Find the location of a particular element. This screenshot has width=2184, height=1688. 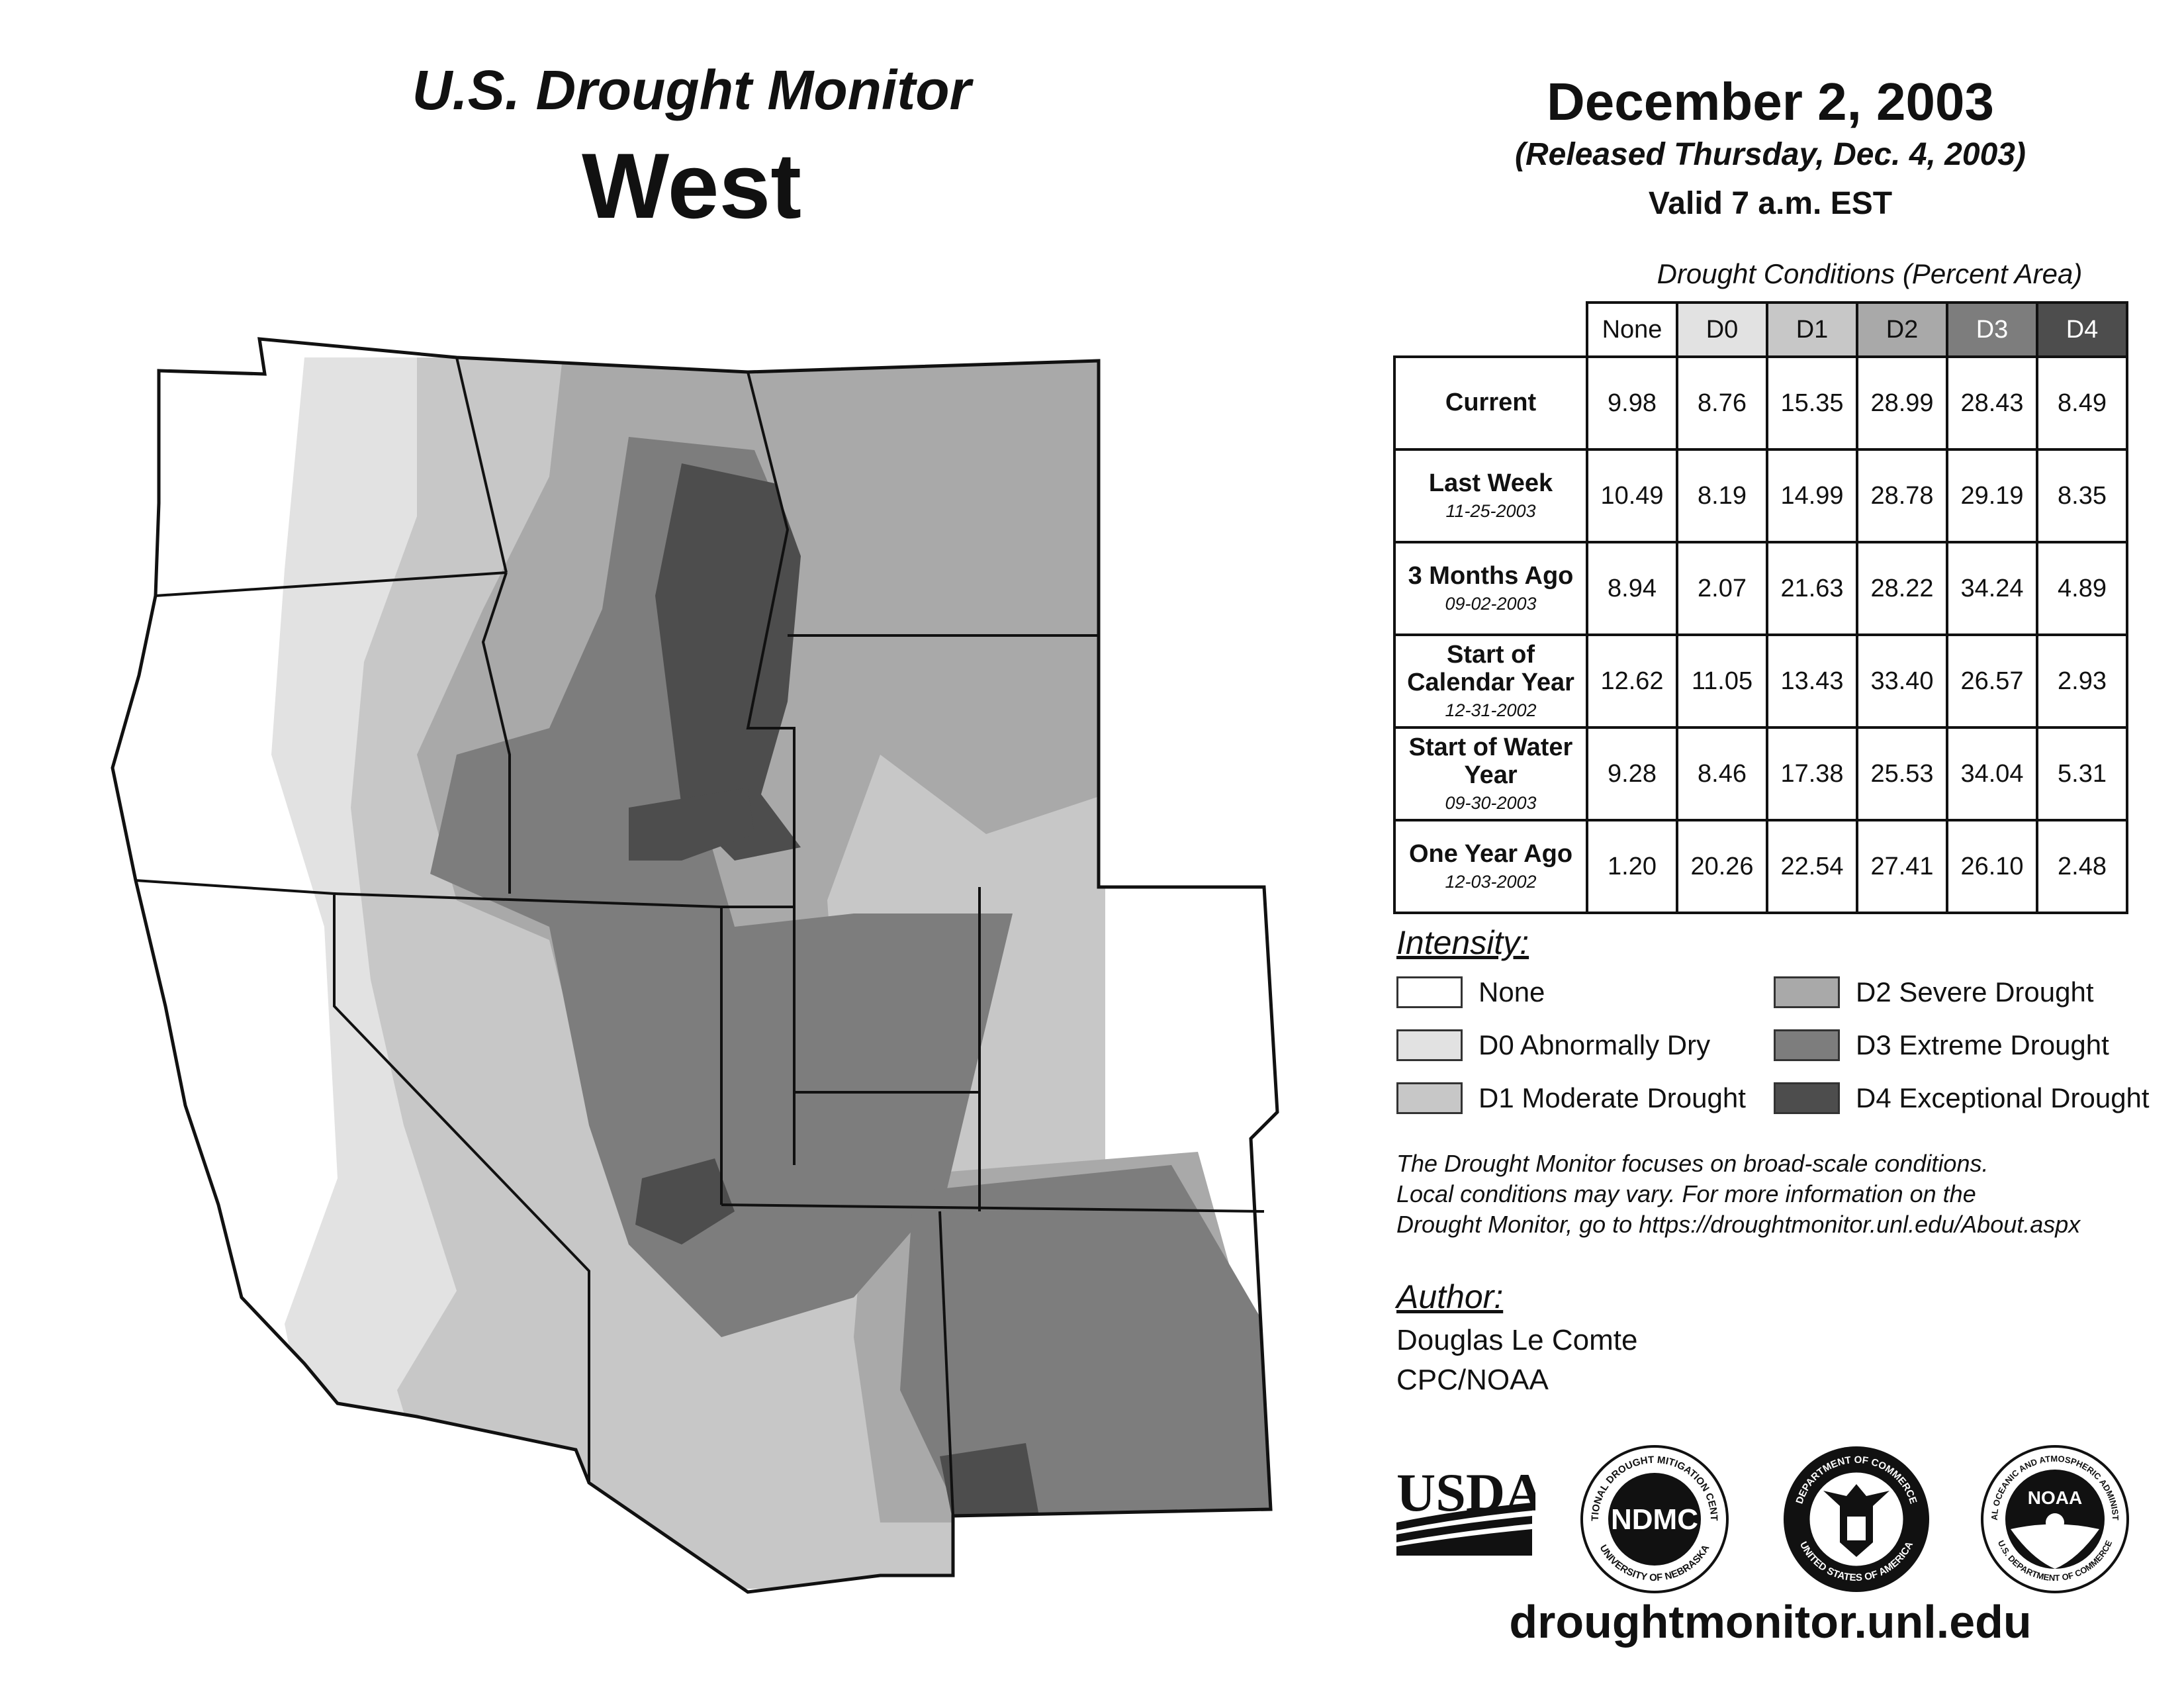

col-header-d2: D2 is located at coordinates (1902, 329).